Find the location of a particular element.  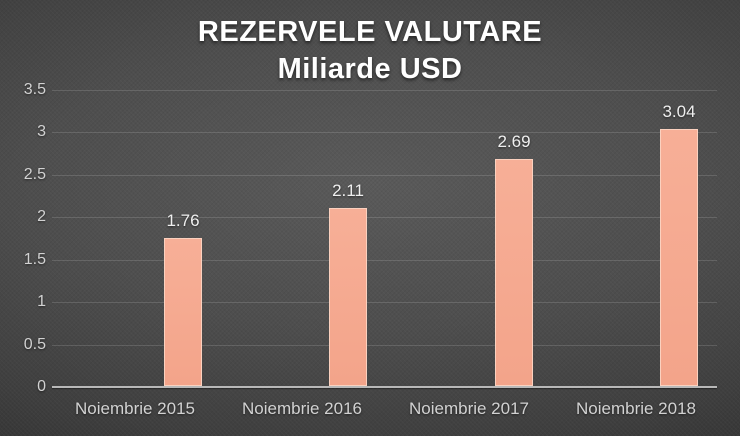

y-axis-tick-label: 2 is located at coordinates (41, 216).